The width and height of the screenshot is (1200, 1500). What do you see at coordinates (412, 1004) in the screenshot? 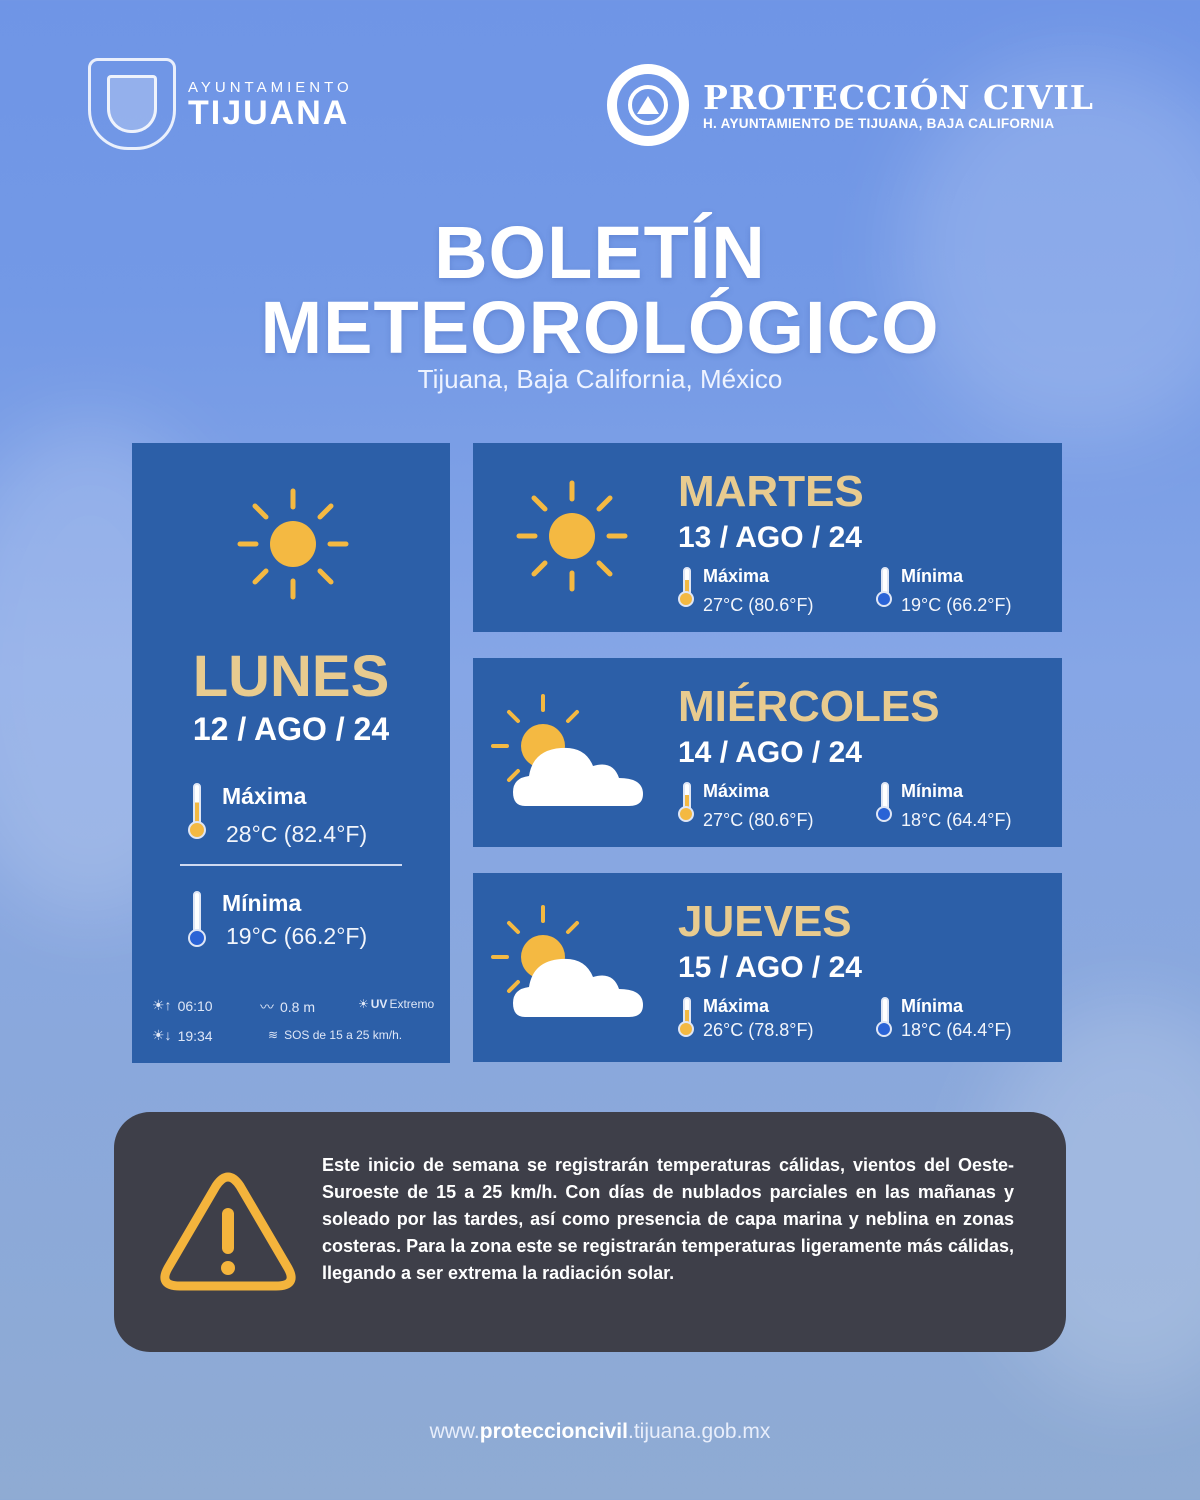
I see `uv-value: Extremo` at bounding box center [412, 1004].